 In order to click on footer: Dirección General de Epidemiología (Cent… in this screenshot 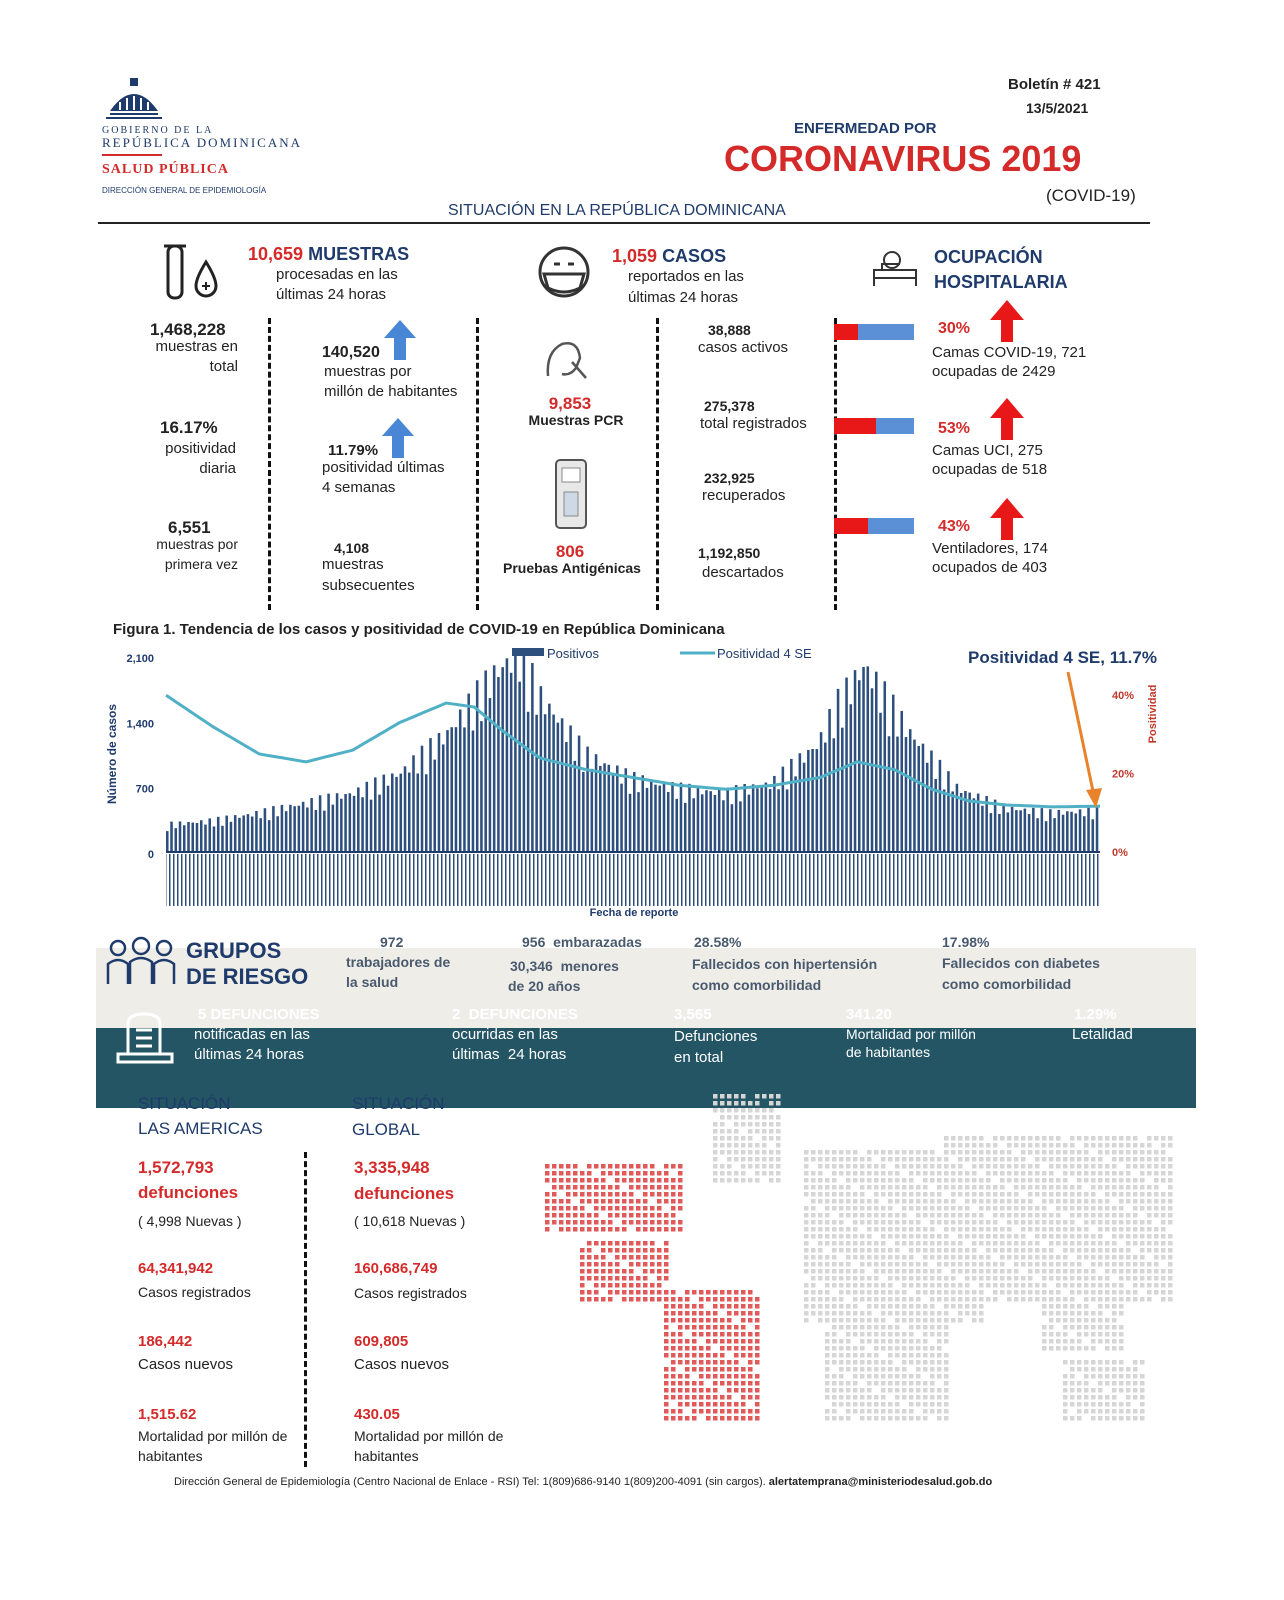, I will do `click(583, 1482)`.